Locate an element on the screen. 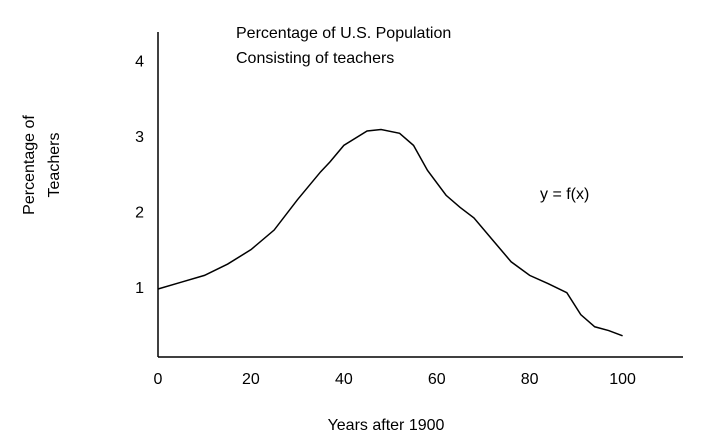  x-tick-label: 60 is located at coordinates (437, 379).